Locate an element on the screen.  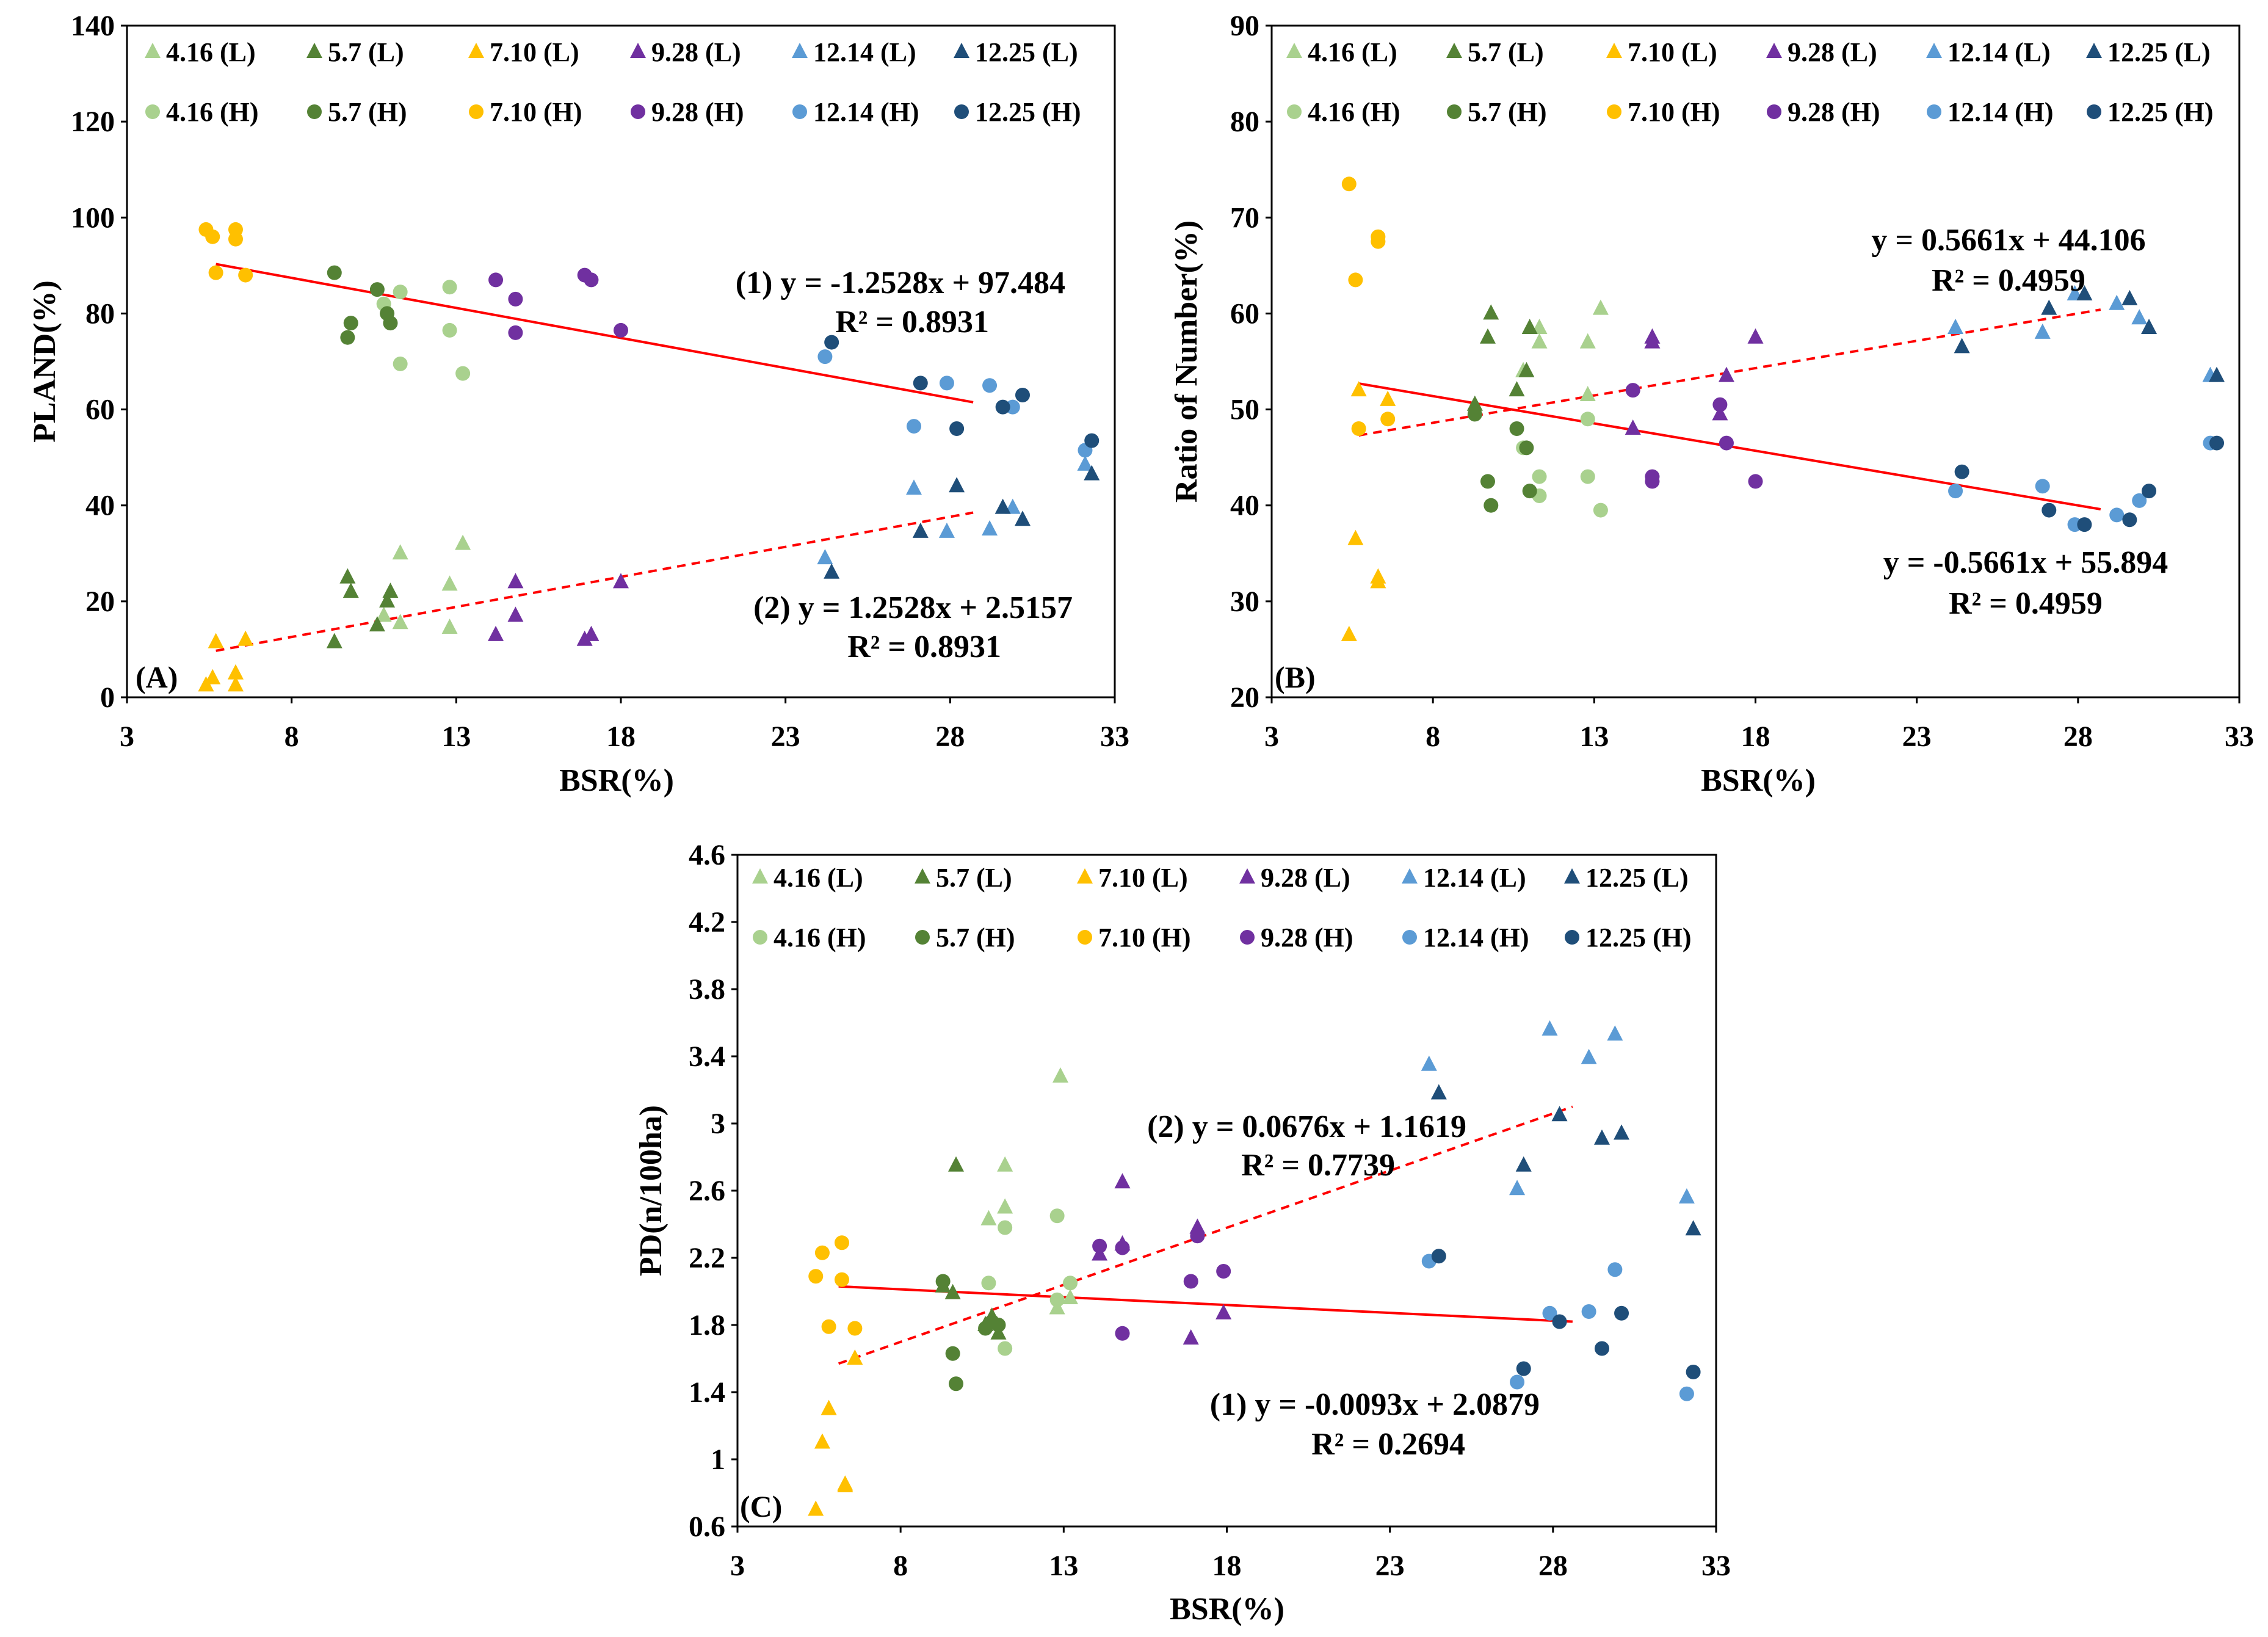
panel-c-y-tick-label: 2.6 is located at coordinates (707, 1191).